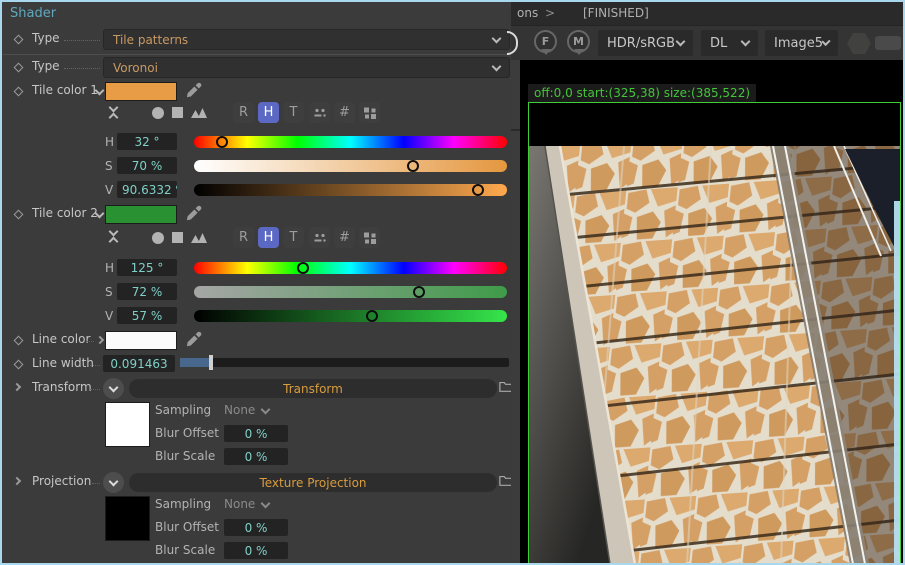 Image resolution: width=905 pixels, height=565 pixels. I want to click on pin-m-button: M, so click(578, 41).